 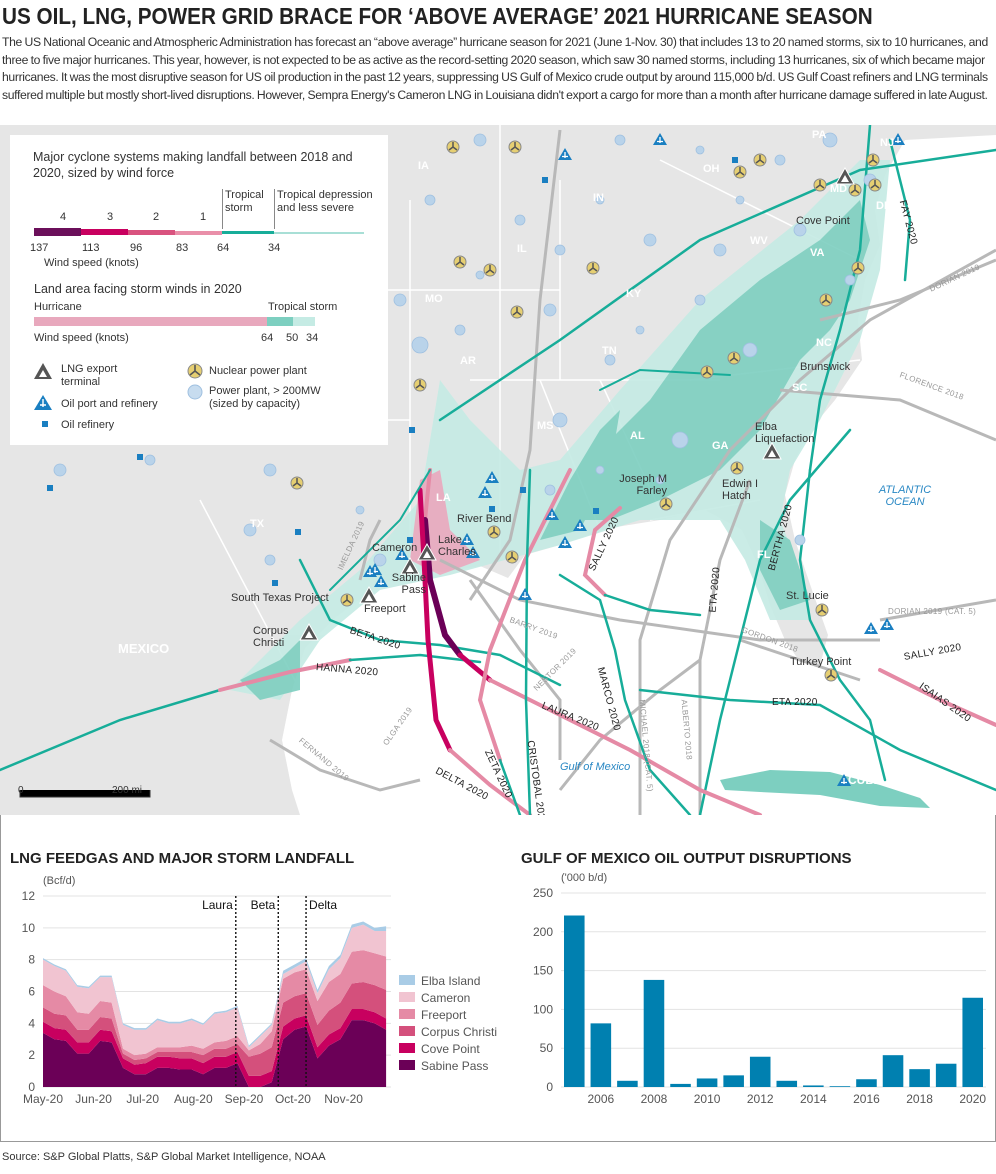 What do you see at coordinates (91, 248) in the screenshot?
I see `legend-wind-tick: 113` at bounding box center [91, 248].